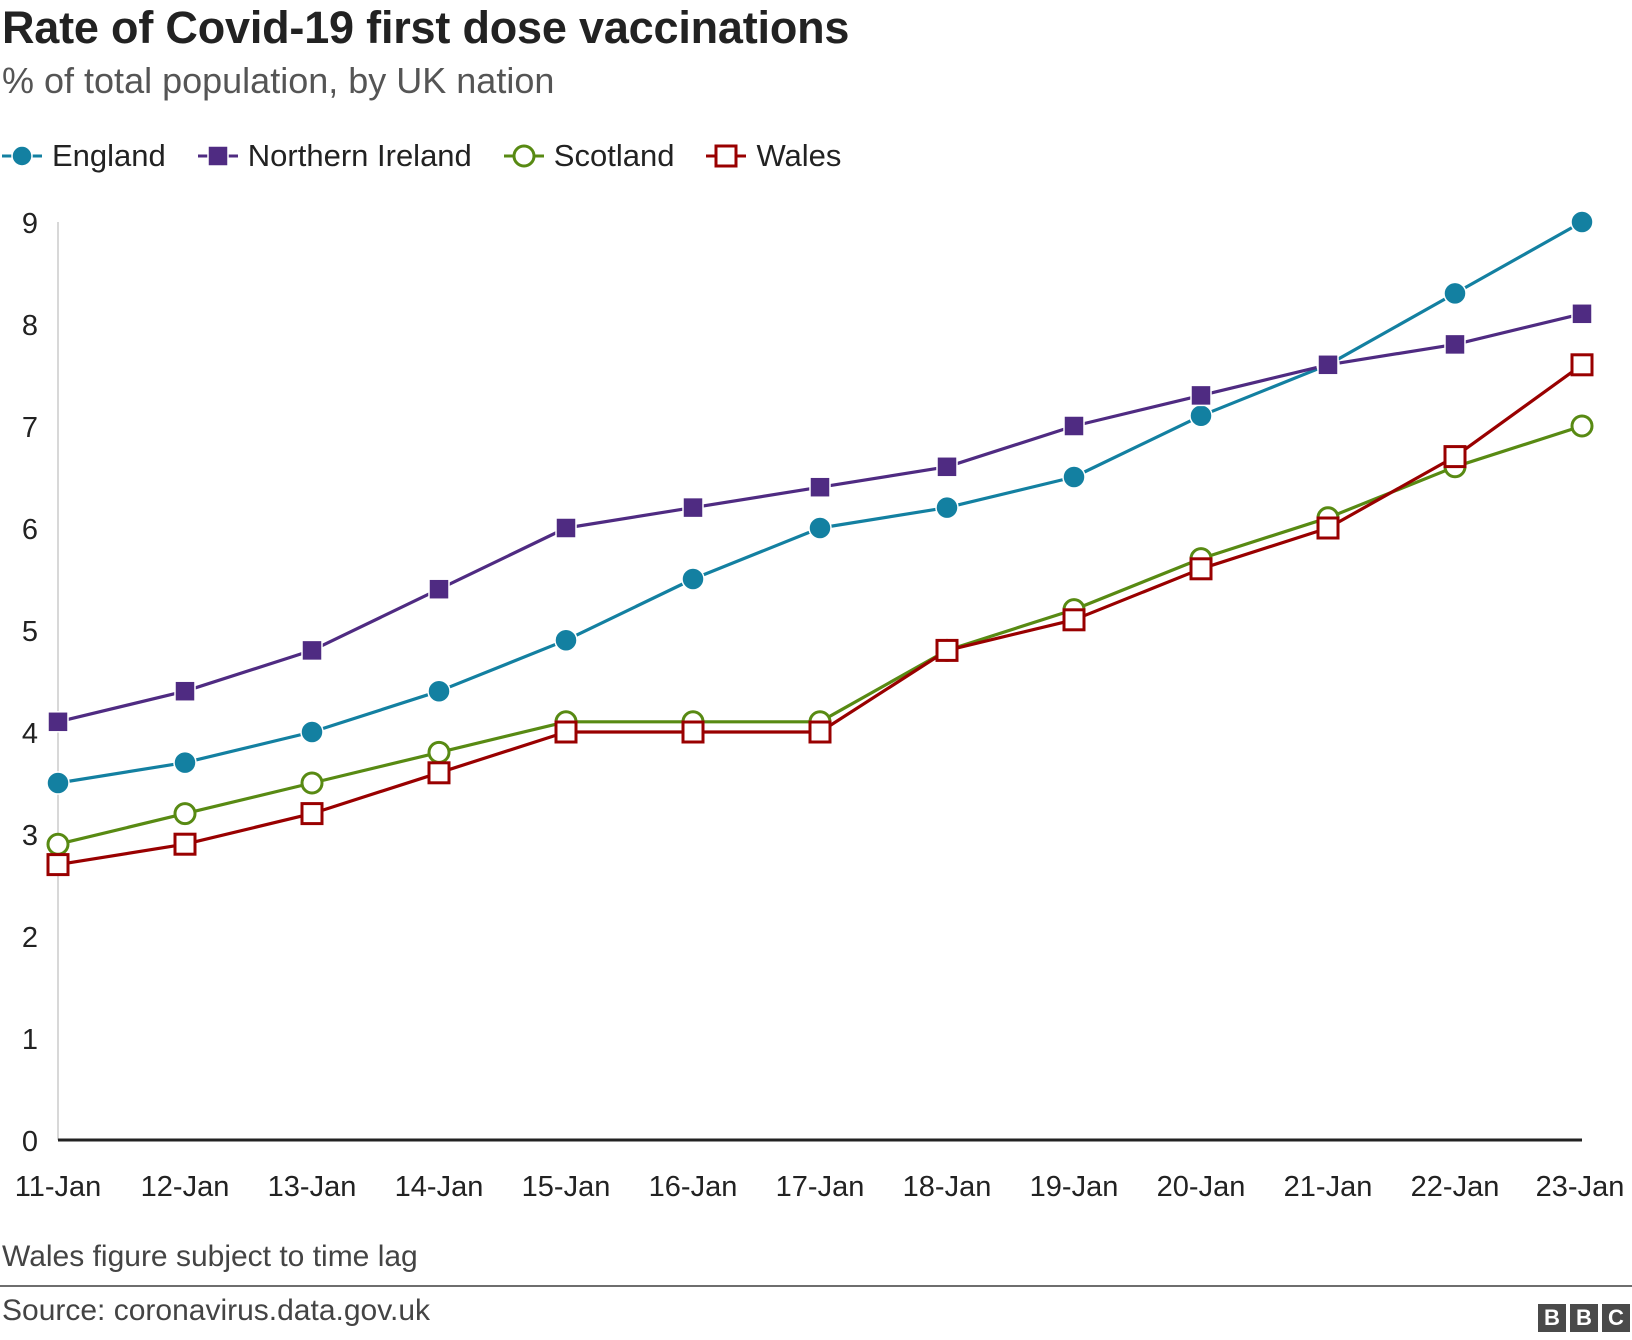 The width and height of the screenshot is (1632, 1340). What do you see at coordinates (30, 530) in the screenshot?
I see `y-tick-label: 6` at bounding box center [30, 530].